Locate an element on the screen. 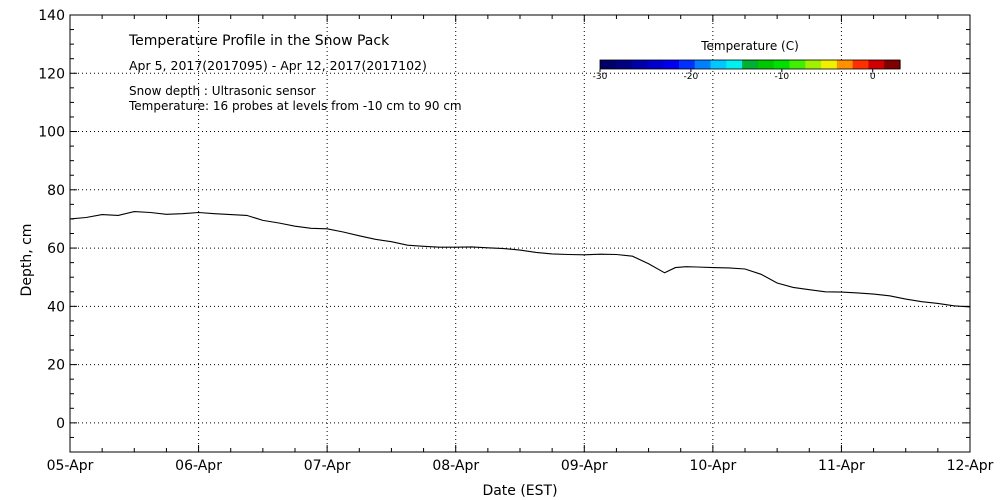 This screenshot has width=1000, height=500. colorbar: -30 -20 -10 0 is located at coordinates (747, 70).